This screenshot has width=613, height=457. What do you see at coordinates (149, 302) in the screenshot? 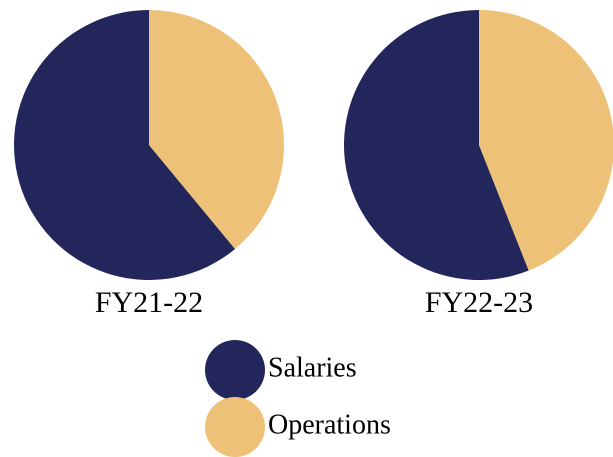
I see `pie-title: FY21-22` at bounding box center [149, 302].